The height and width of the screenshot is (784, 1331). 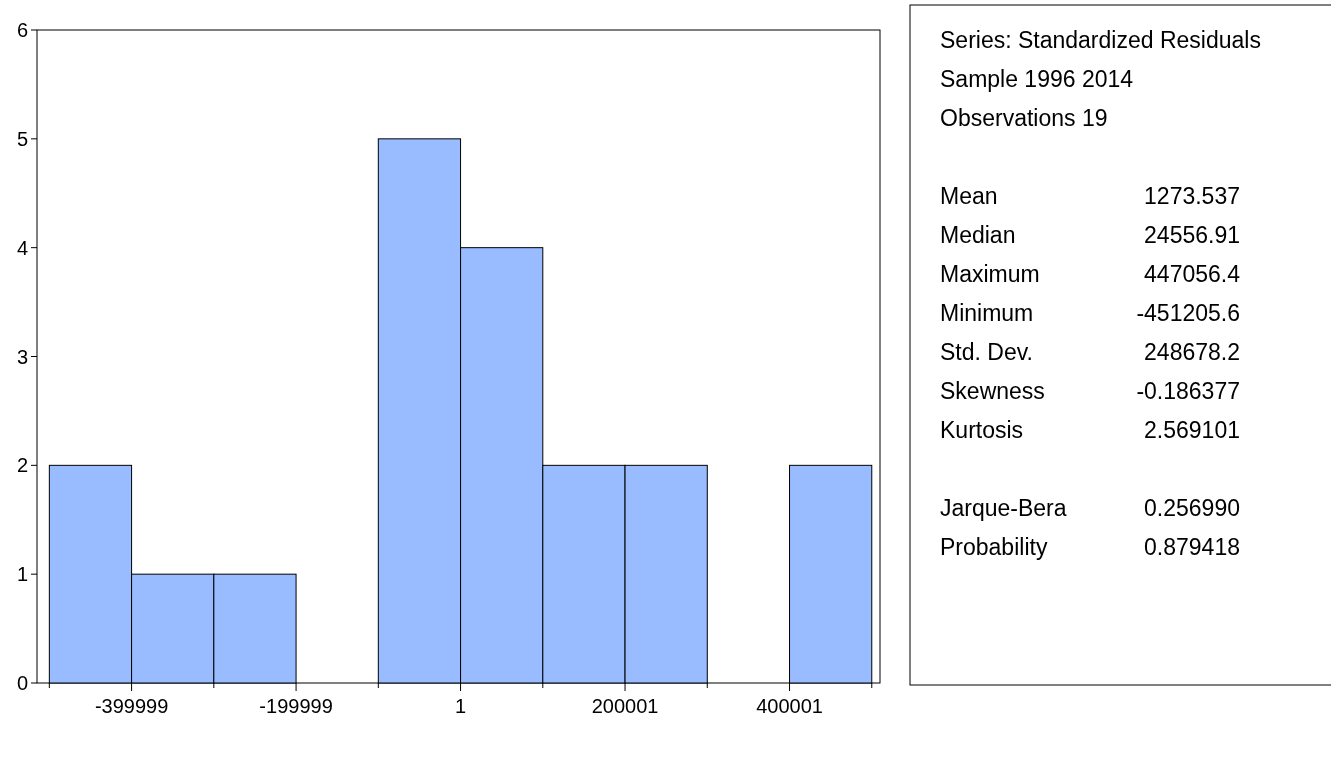 What do you see at coordinates (625, 706) in the screenshot?
I see `x-tick-label: 200001` at bounding box center [625, 706].